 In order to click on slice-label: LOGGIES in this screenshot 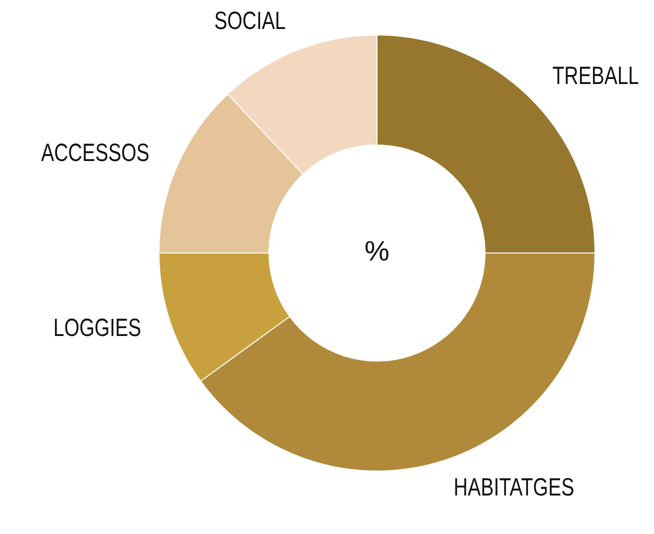, I will do `click(97, 328)`.